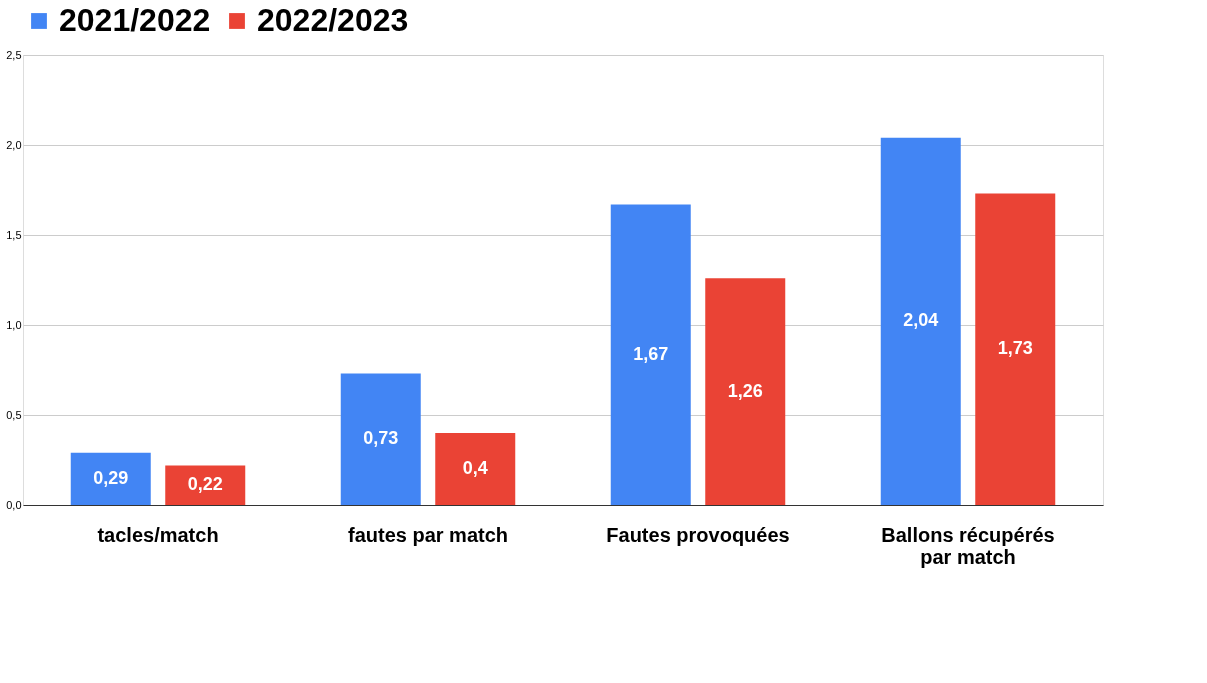  What do you see at coordinates (14, 504) in the screenshot?
I see `y-tick-label: 0,0` at bounding box center [14, 504].